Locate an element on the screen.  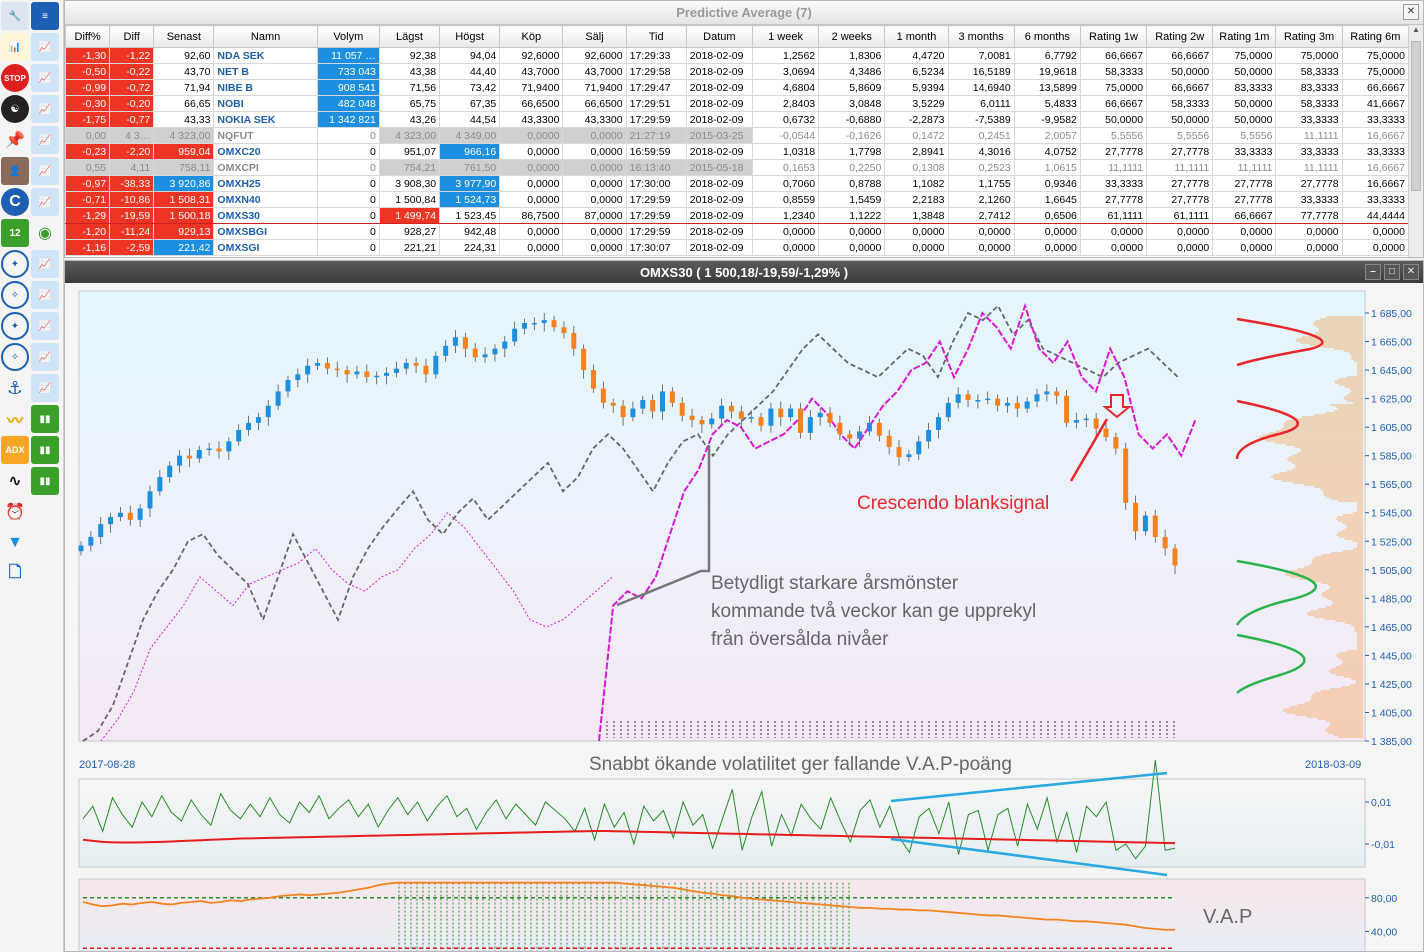
column-header: Namn is located at coordinates (265, 36).